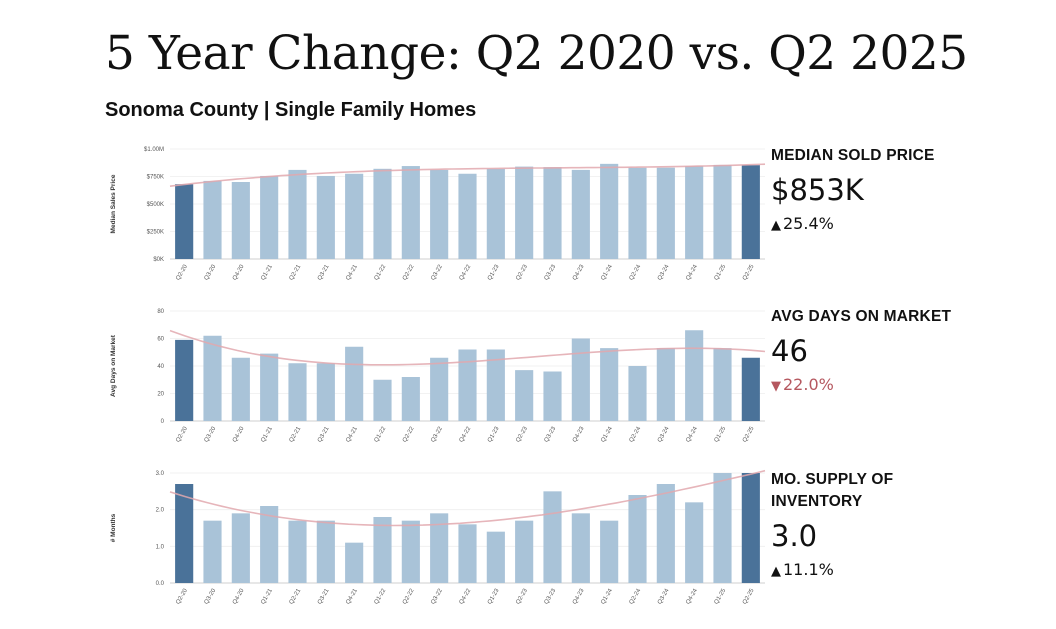 This screenshot has height=629, width=1056. What do you see at coordinates (160, 340) in the screenshot?
I see `y-tick-label: 60` at bounding box center [160, 340].